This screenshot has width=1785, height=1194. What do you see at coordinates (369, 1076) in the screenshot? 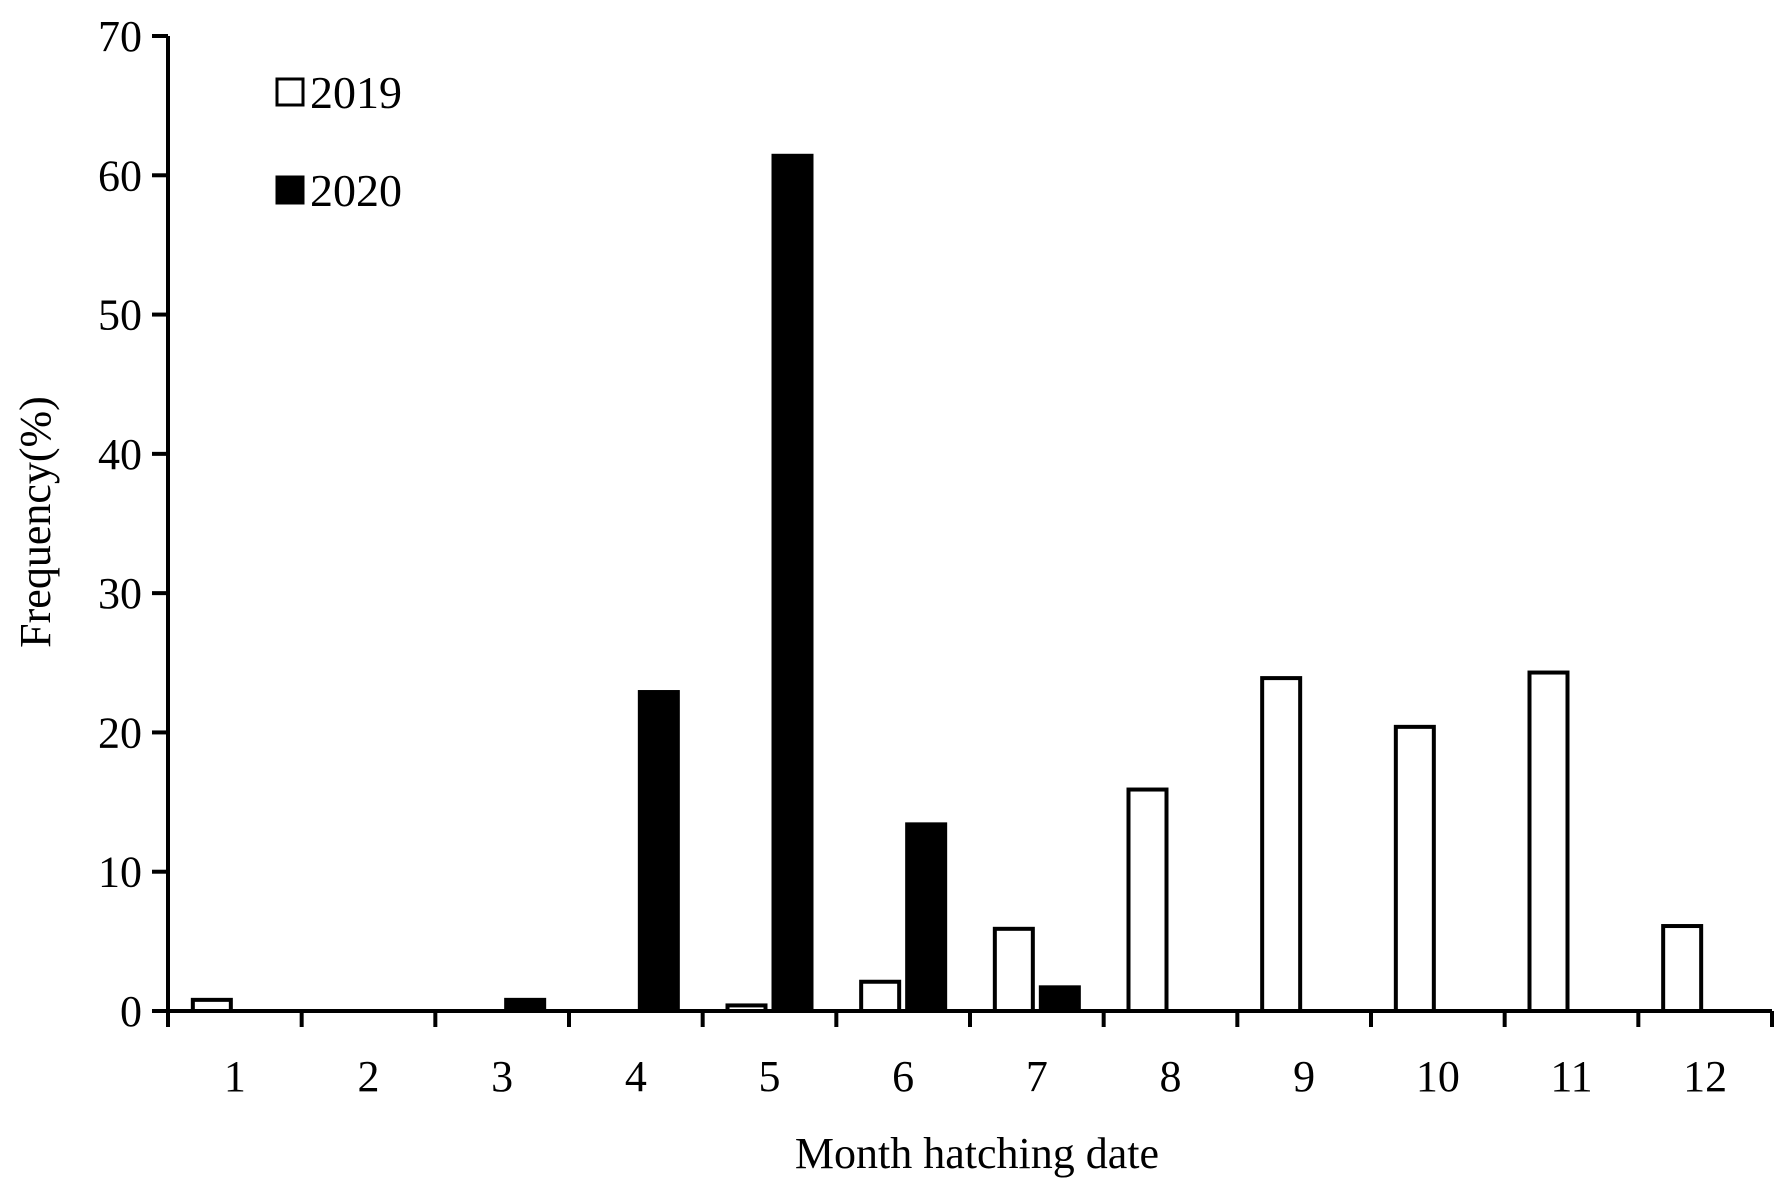
I see `x-tick-label-2: 2` at bounding box center [369, 1076].